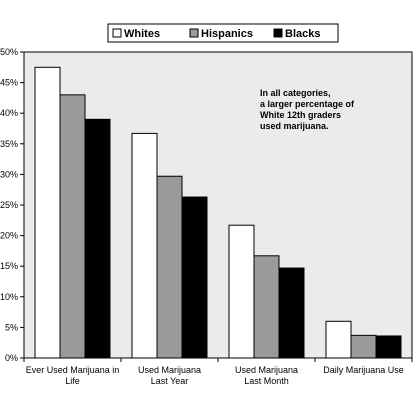 This screenshot has width=420, height=420. Describe the element at coordinates (307, 104) in the screenshot. I see `annotation-text: a larger percentage of` at that location.